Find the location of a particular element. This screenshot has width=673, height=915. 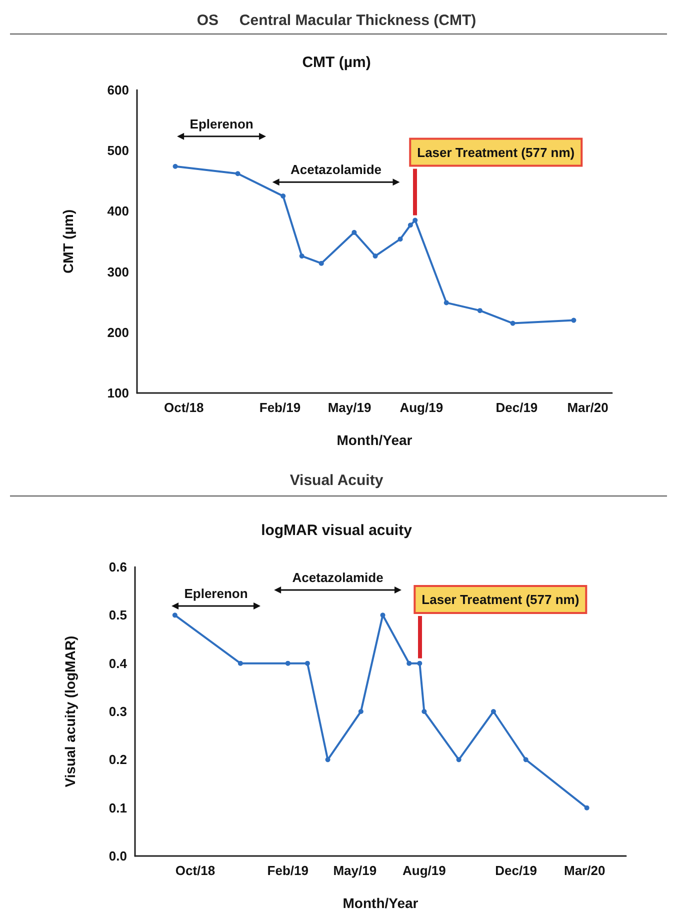

y-tick-label: 0.2 is located at coordinates (117, 760).